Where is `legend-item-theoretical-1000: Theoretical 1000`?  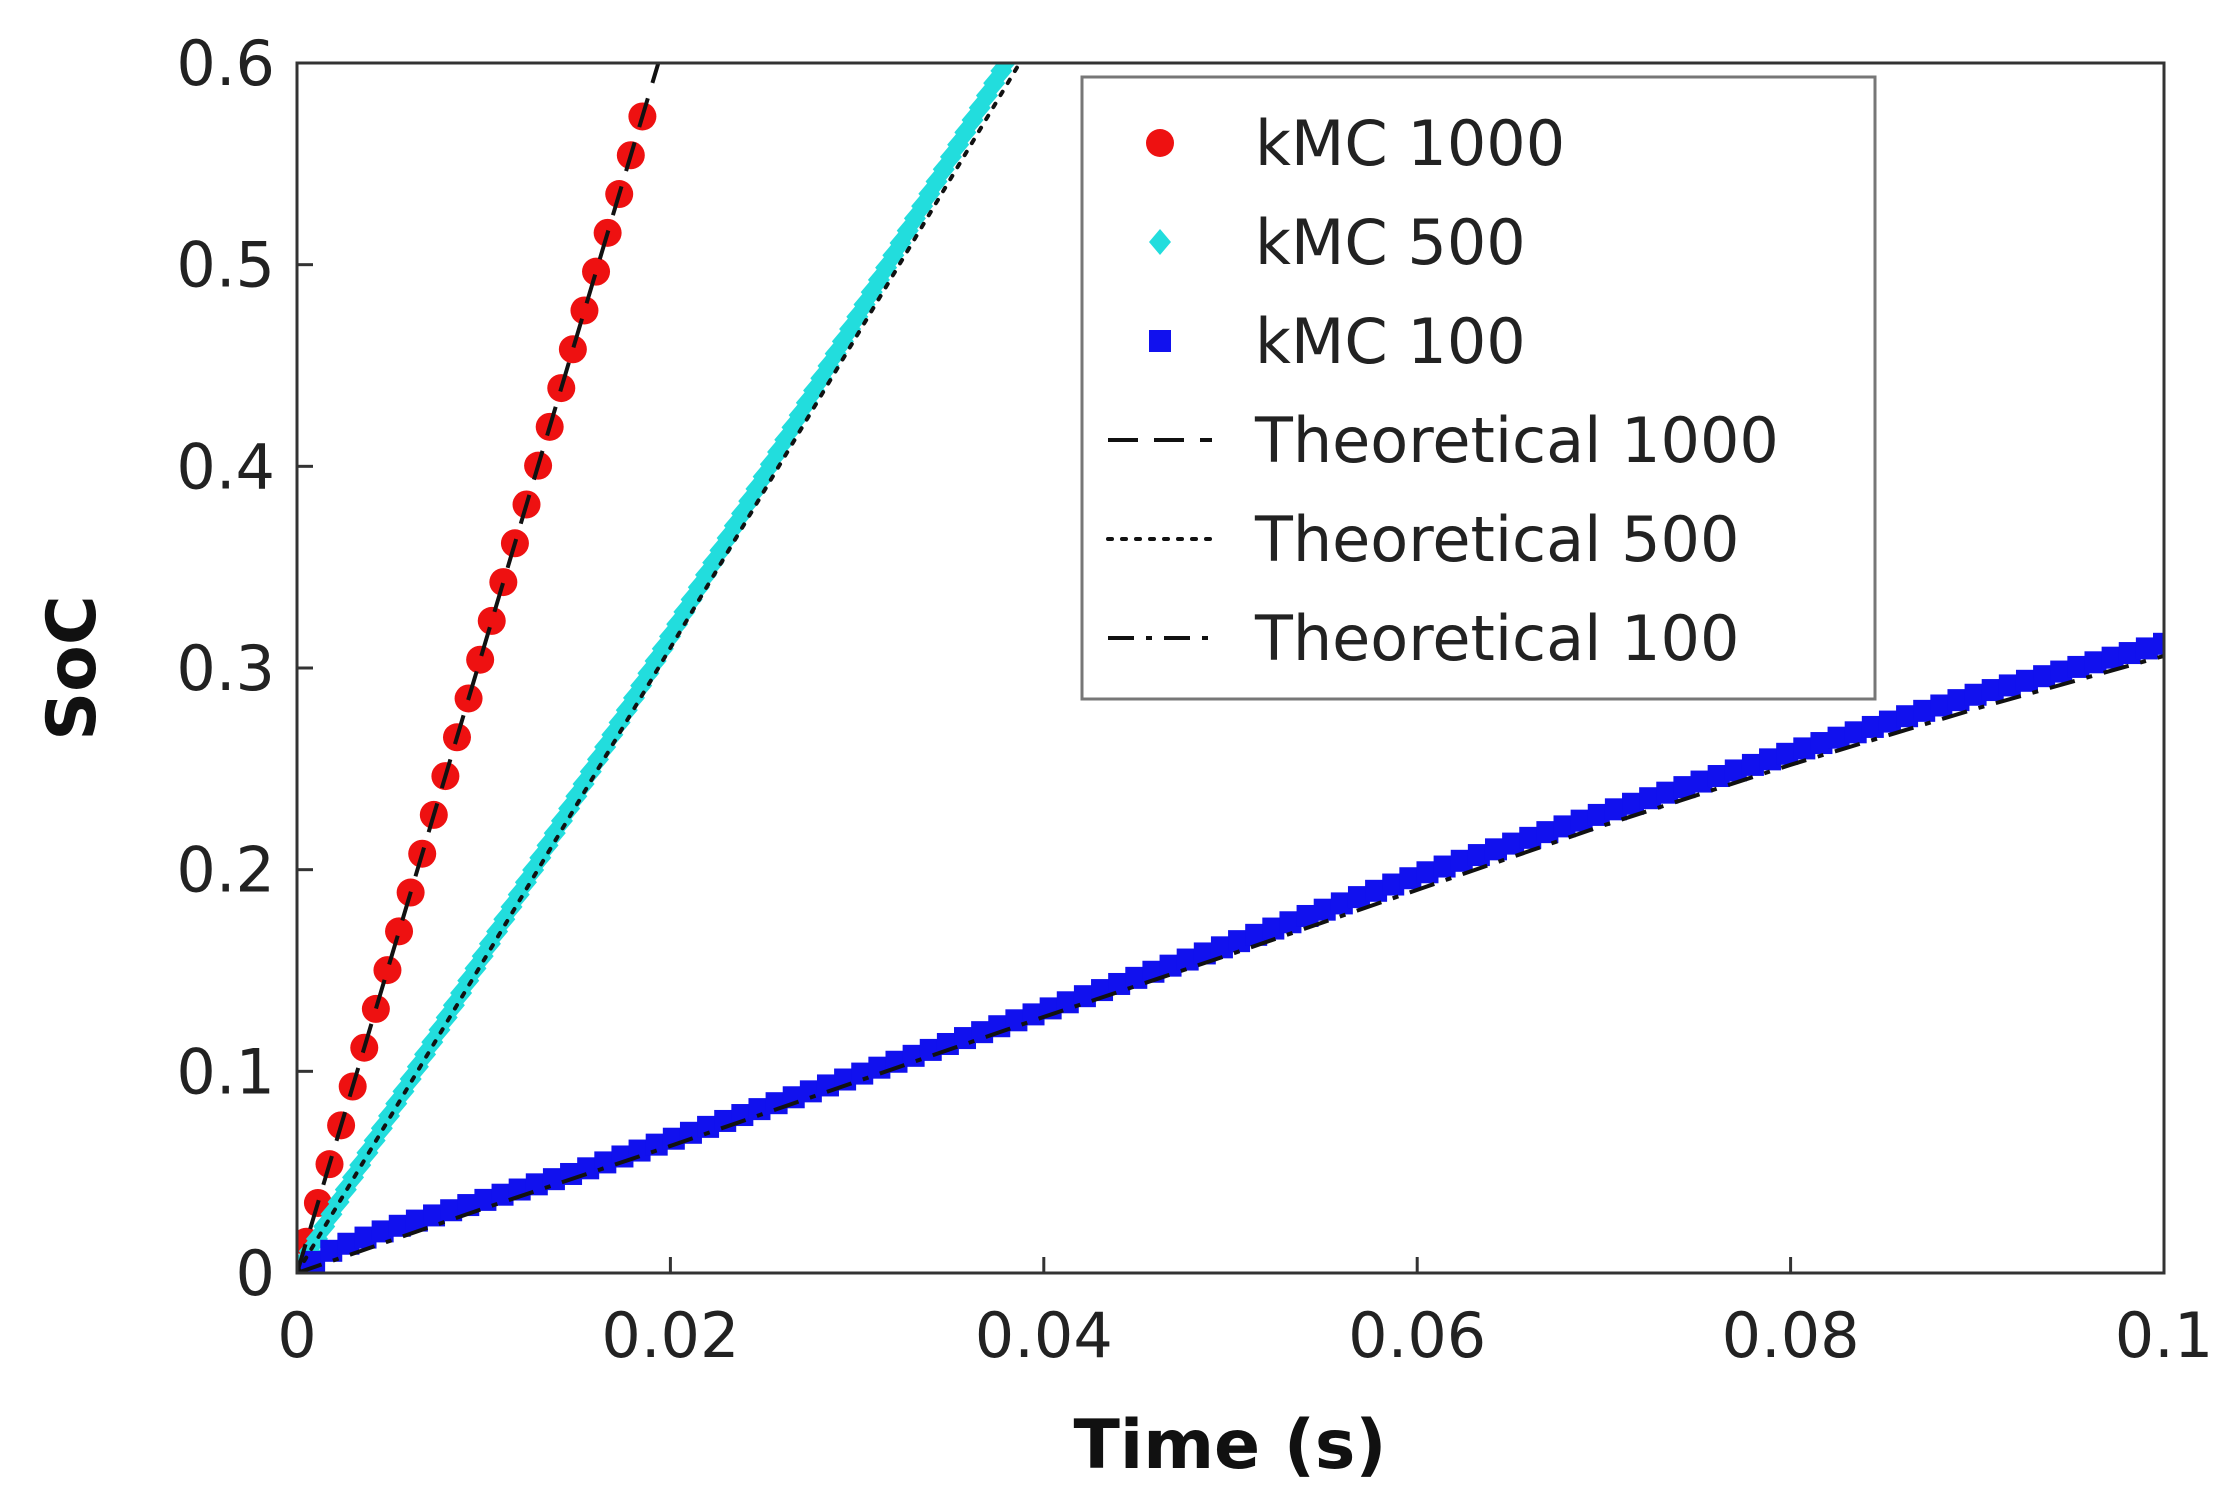
legend-item-theoretical-1000: Theoretical 1000 is located at coordinates (1443, 440).